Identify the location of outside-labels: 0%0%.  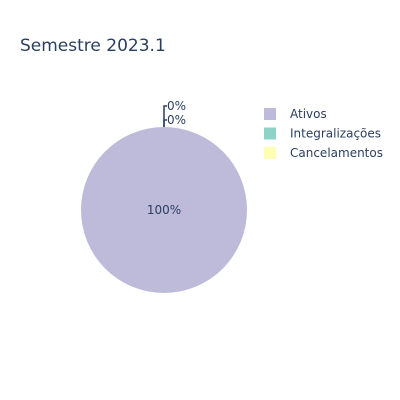
(174, 113).